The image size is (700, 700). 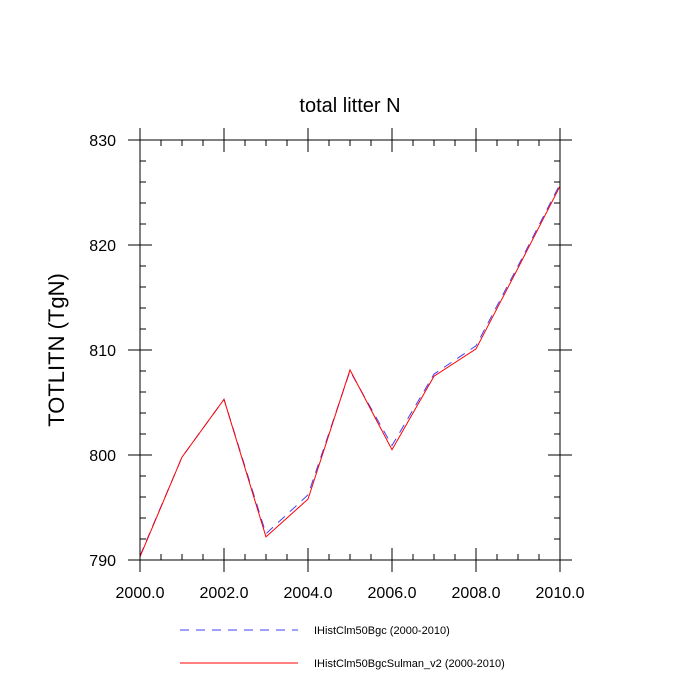 What do you see at coordinates (102, 141) in the screenshot?
I see `y-tick-label: 830` at bounding box center [102, 141].